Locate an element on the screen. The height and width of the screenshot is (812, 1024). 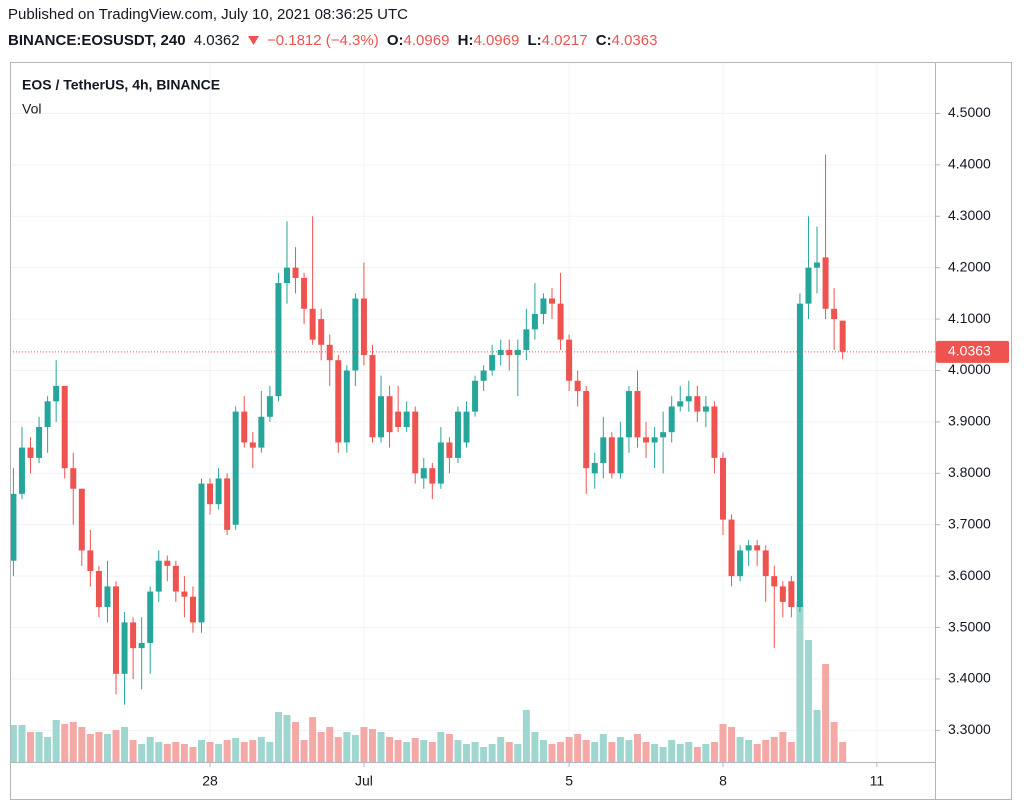
legend-volume: Vol is located at coordinates (31, 109).